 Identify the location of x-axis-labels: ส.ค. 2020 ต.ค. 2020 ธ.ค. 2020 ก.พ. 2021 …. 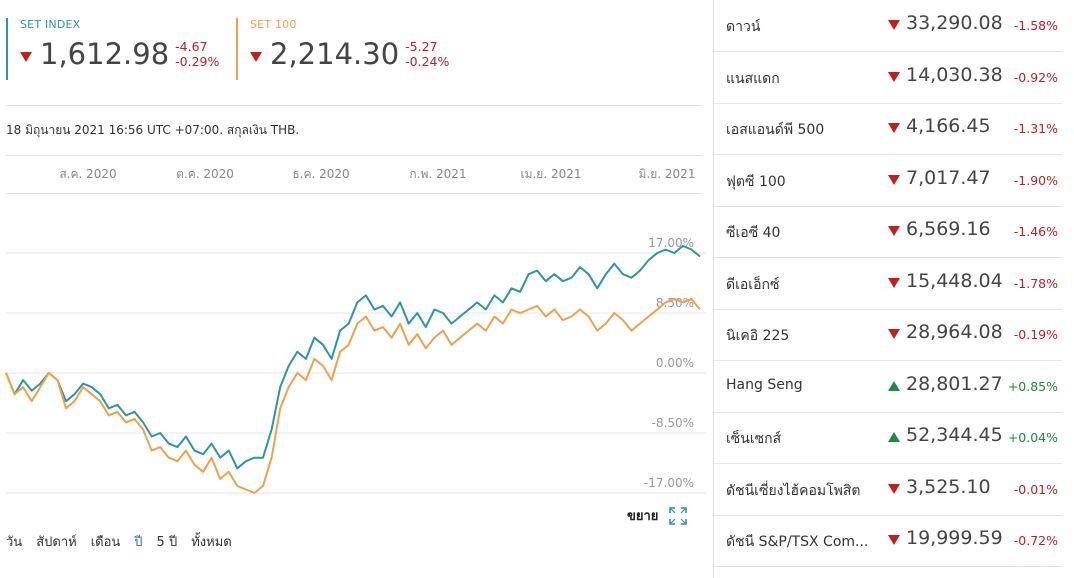
(356, 173).